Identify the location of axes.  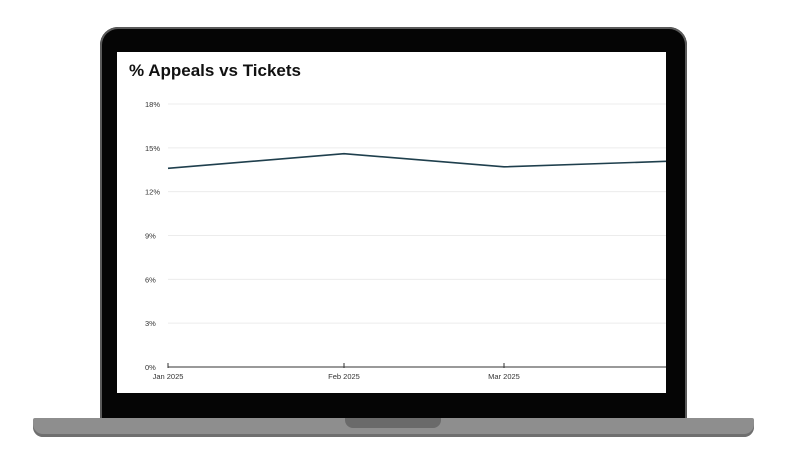
(416, 365).